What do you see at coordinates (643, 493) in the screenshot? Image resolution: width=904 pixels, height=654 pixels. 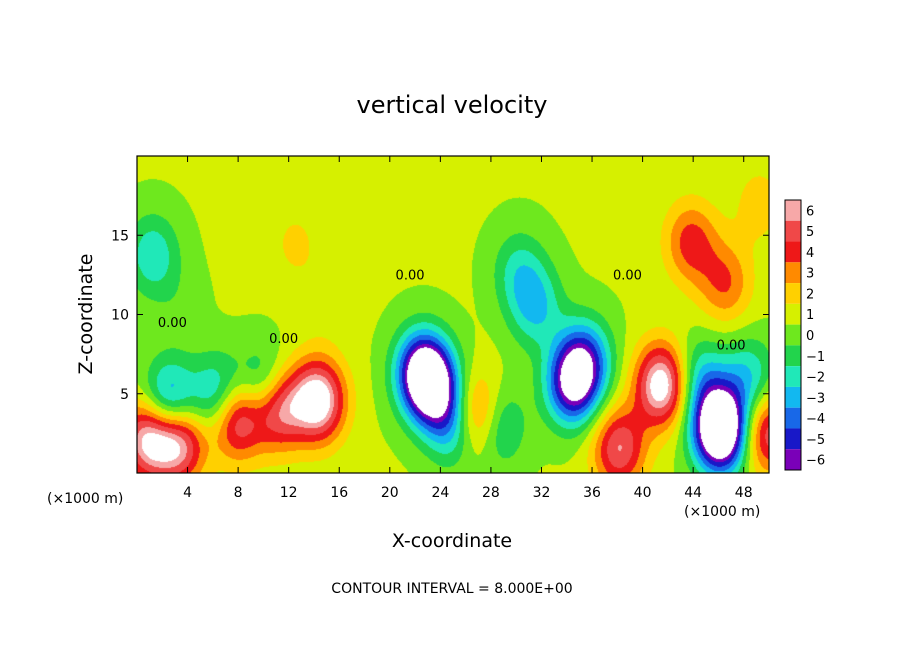 I see `x-tick-label: 40` at bounding box center [643, 493].